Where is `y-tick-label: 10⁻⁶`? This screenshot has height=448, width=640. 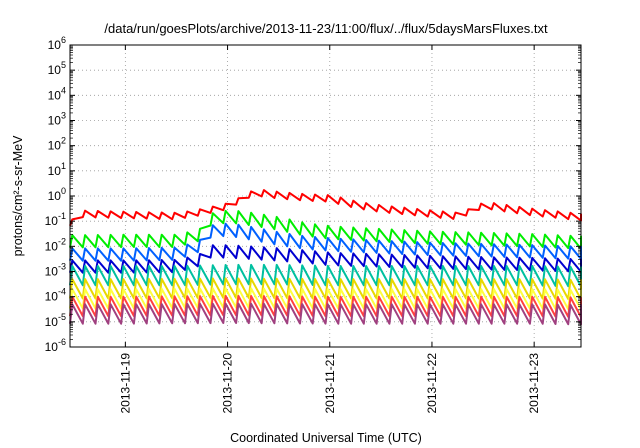 y-tick-label: 10⁻⁶ is located at coordinates (55, 345).